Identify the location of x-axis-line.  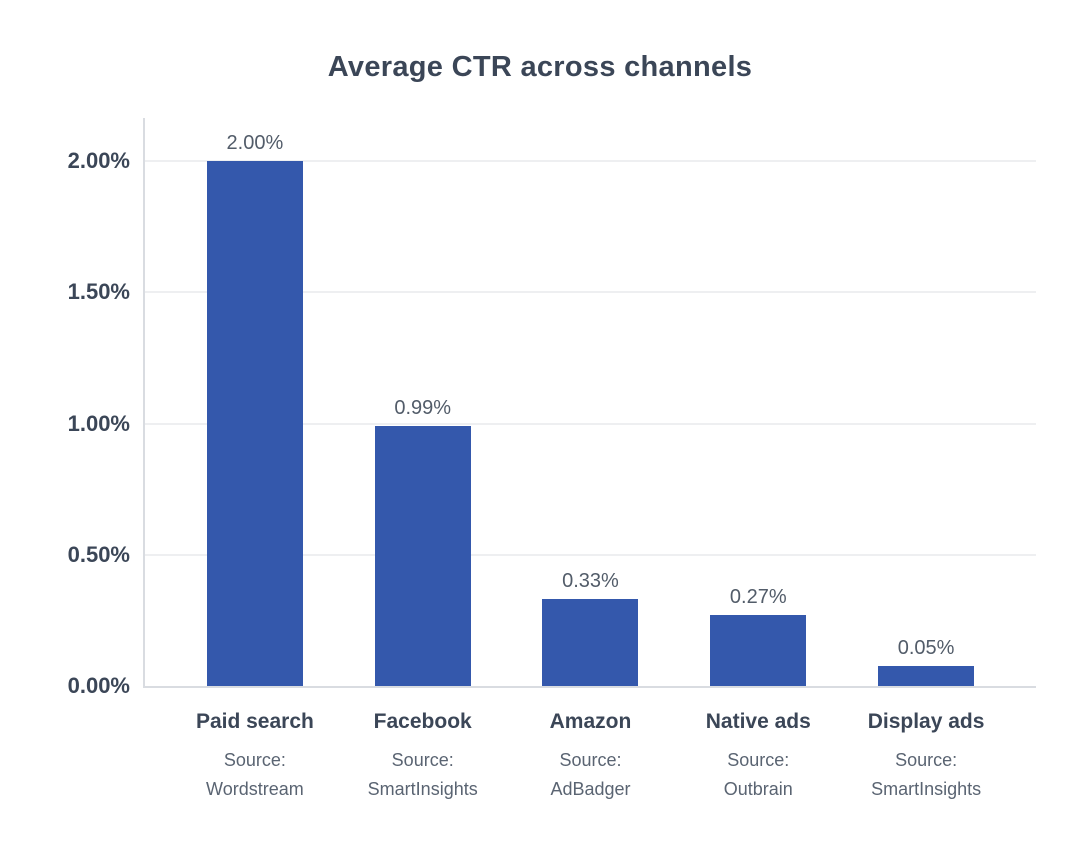
(589, 687).